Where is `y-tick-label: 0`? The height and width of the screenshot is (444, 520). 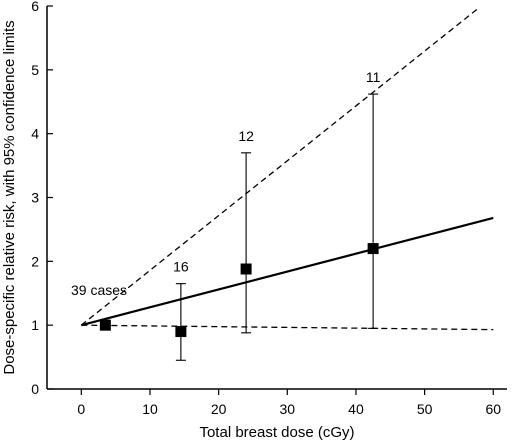 y-tick-label: 0 is located at coordinates (35, 389).